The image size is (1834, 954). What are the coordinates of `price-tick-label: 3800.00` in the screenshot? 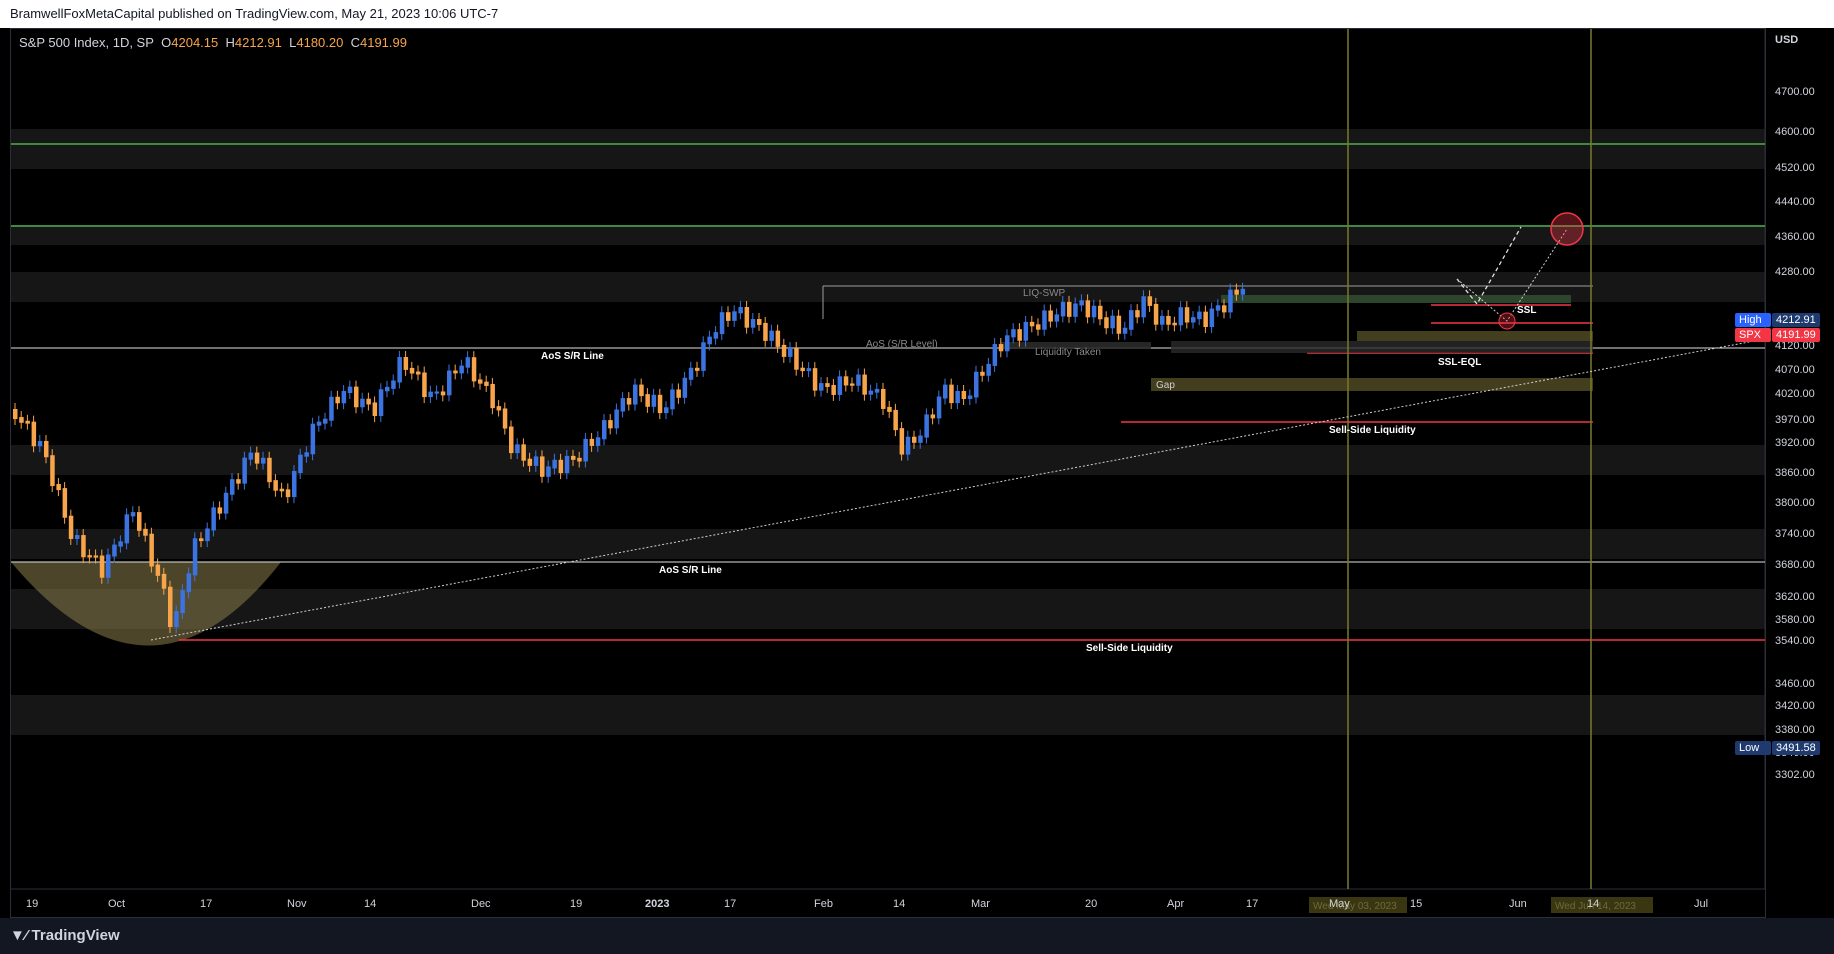 It's located at (1795, 503).